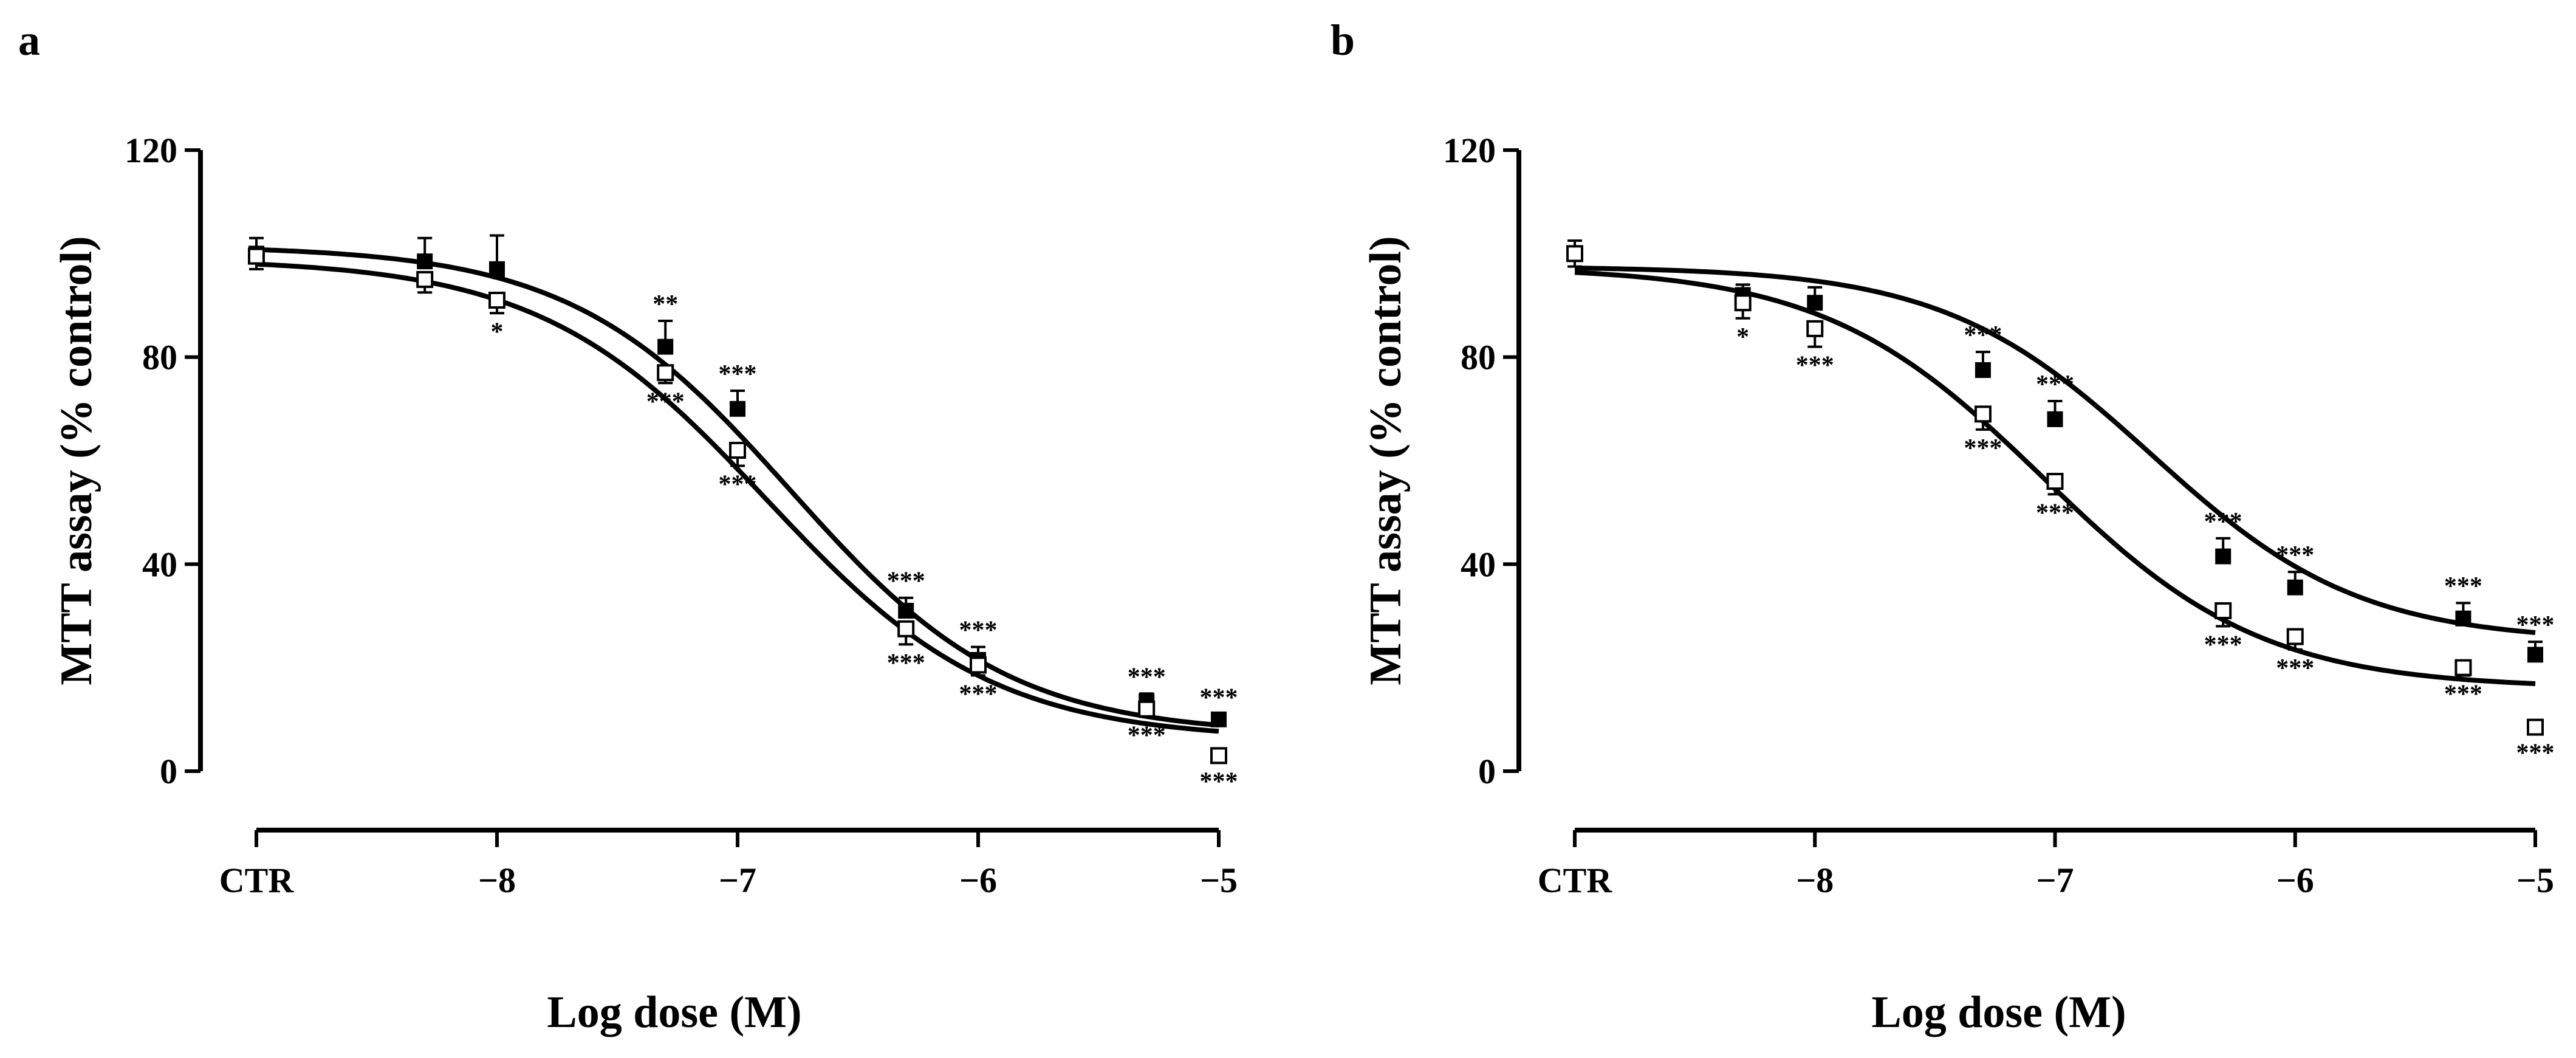 This screenshot has width=2576, height=1058. I want to click on panel-label: a, so click(29, 40).